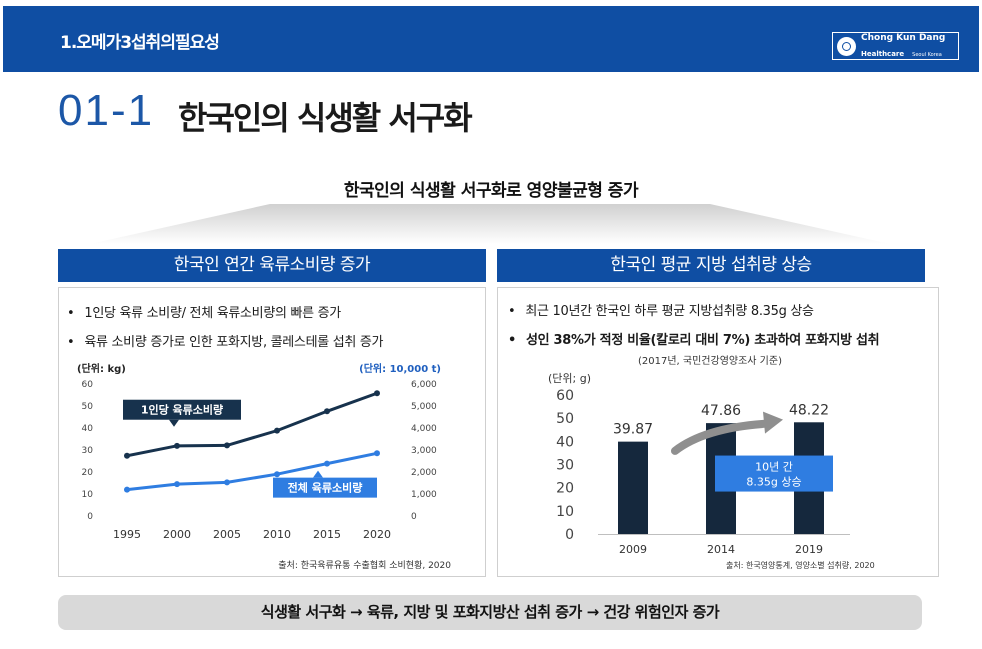 Image resolution: width=982 pixels, height=649 pixels. Describe the element at coordinates (721, 549) in the screenshot. I see `bar-category-label: 2014` at that location.